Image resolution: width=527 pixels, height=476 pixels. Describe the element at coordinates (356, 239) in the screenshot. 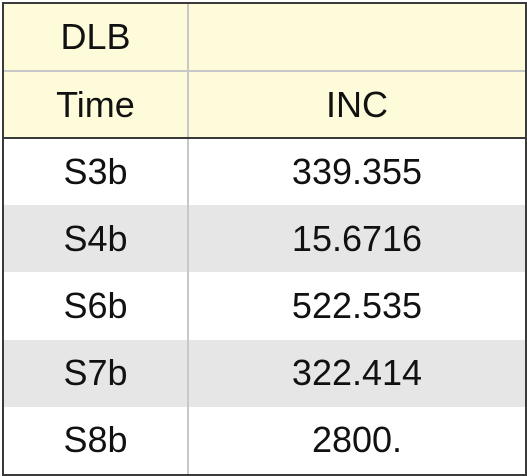

I see `inc-cell: 15.6716` at that location.